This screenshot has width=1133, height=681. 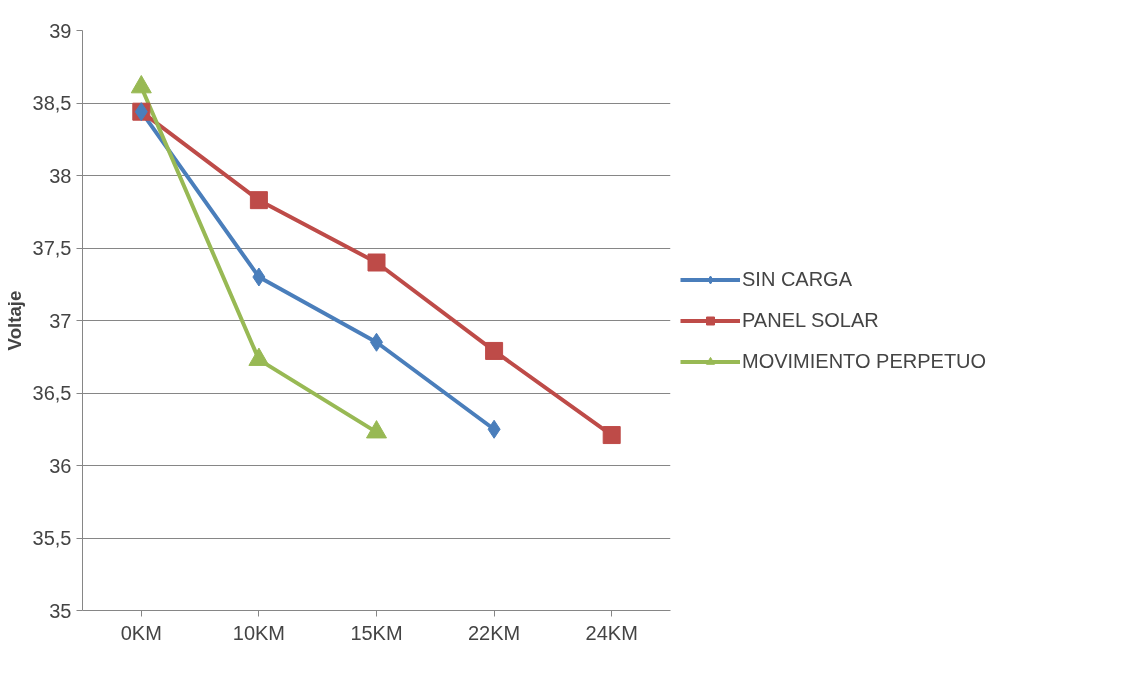 I want to click on legend-label: SIN CARGA, so click(x=797, y=279).